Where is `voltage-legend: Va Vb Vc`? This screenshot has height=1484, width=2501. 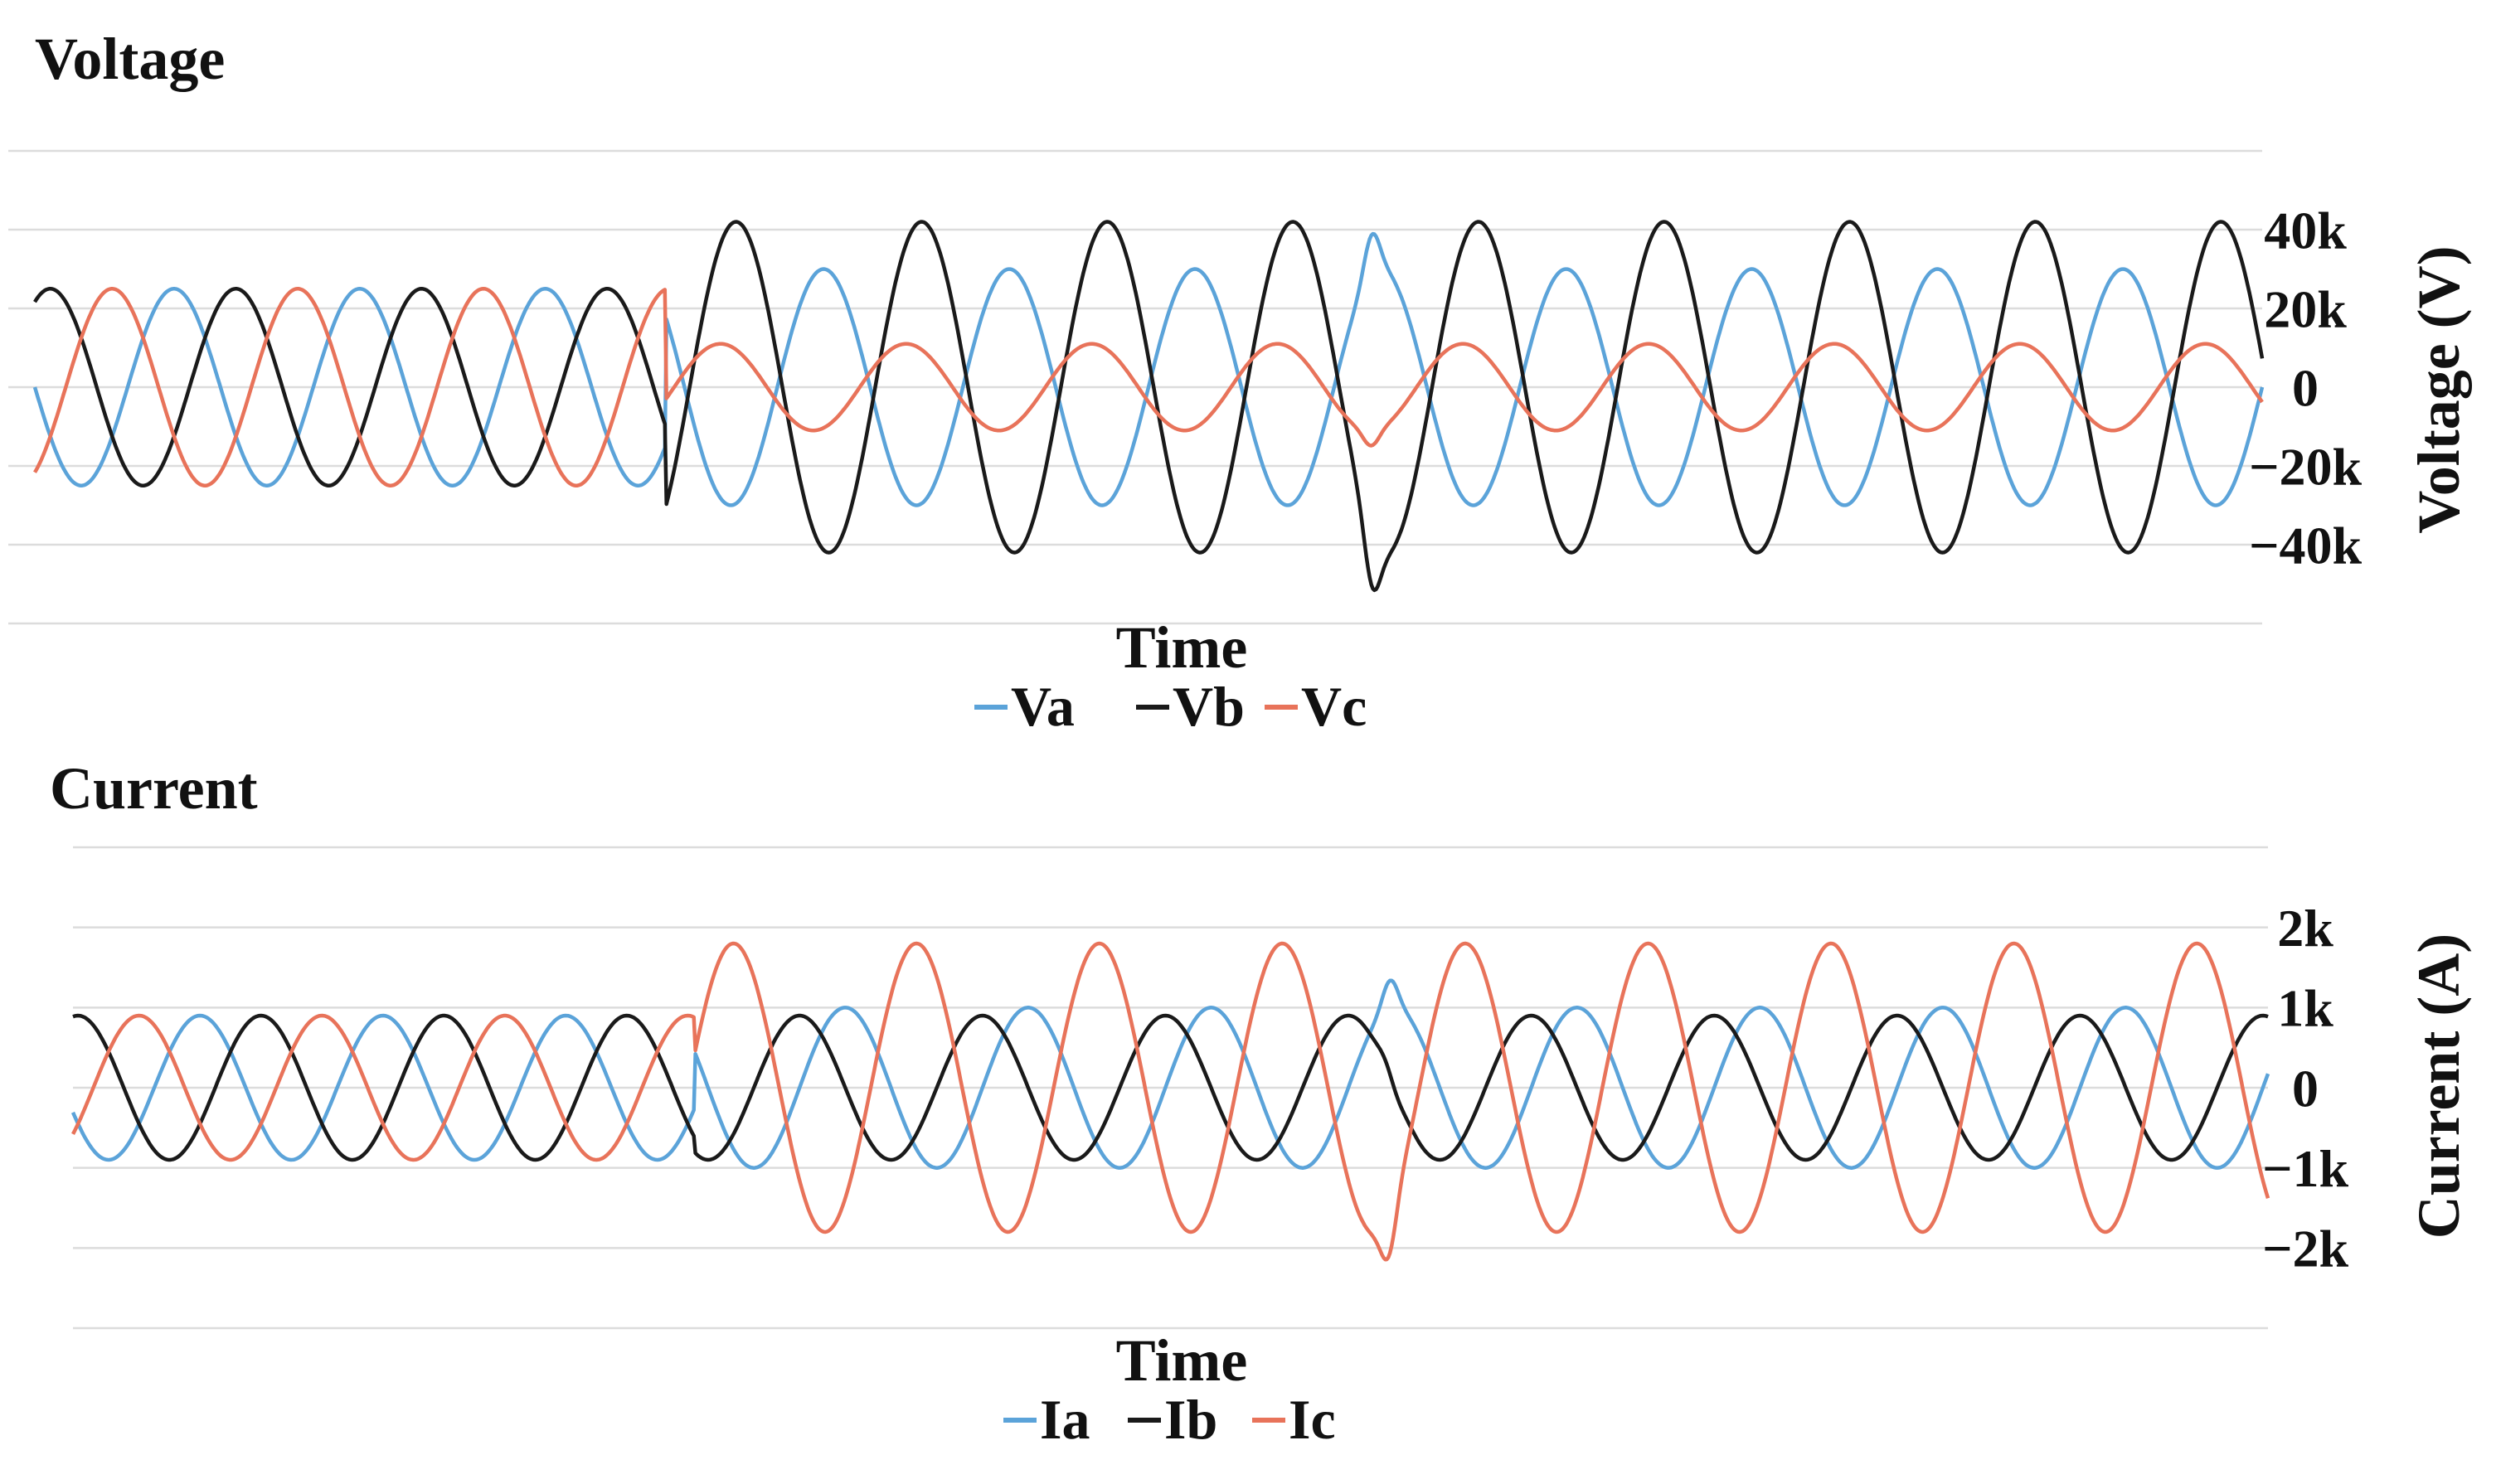
voltage-legend: Va Vb Vc is located at coordinates (1170, 707).